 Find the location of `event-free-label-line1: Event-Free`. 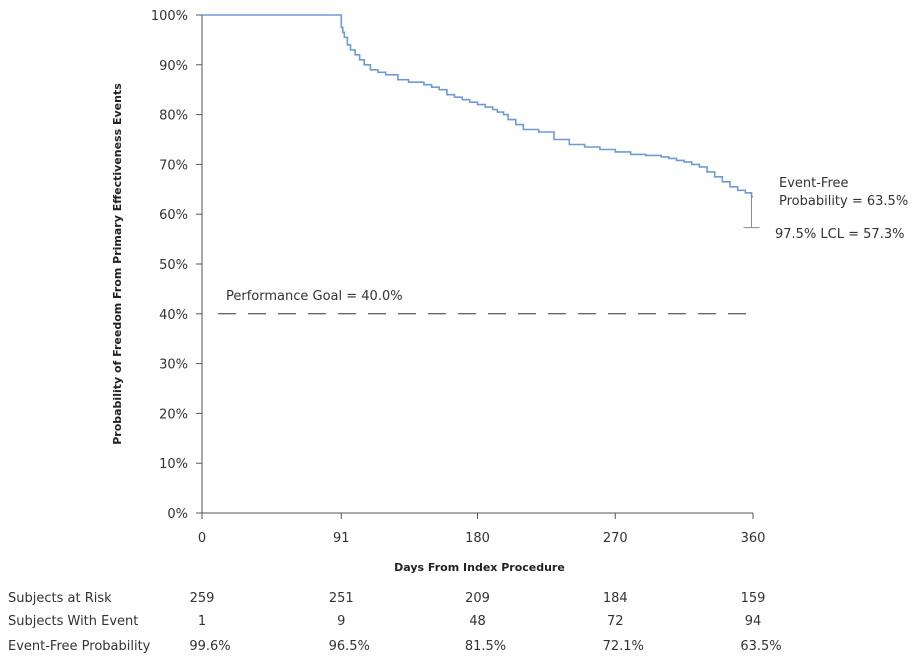

event-free-label-line1: Event-Free is located at coordinates (814, 183).